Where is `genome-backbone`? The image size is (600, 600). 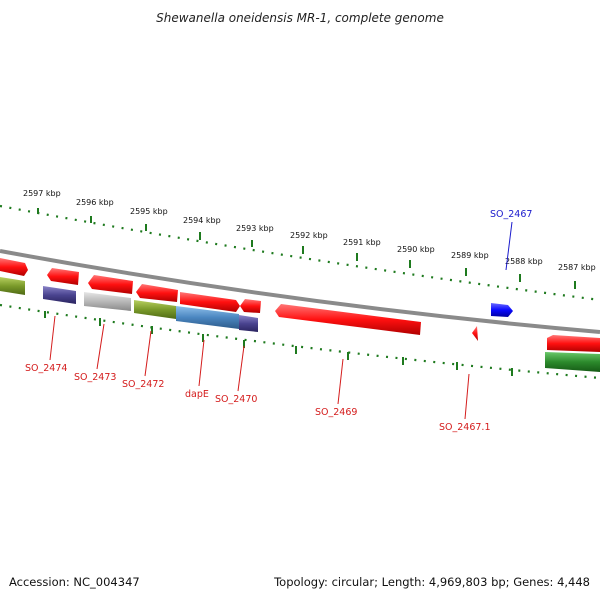 genome-backbone is located at coordinates (300, 291).